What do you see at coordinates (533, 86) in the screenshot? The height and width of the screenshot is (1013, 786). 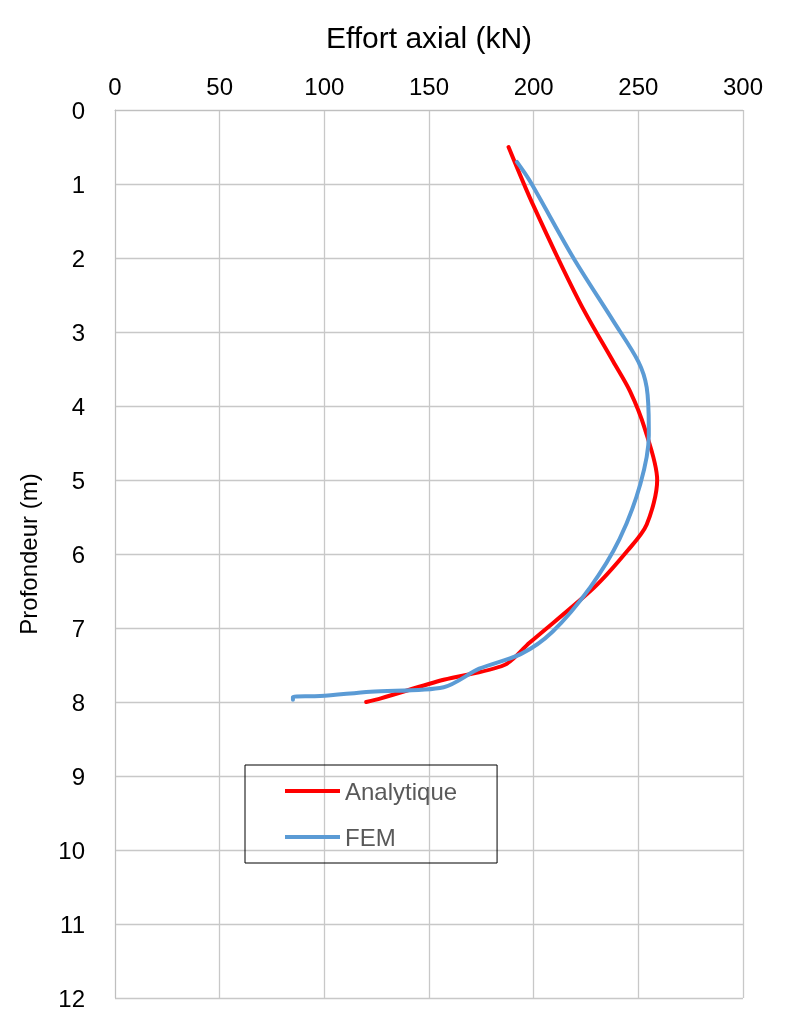 I see `x-tick-label: 200` at bounding box center [533, 86].